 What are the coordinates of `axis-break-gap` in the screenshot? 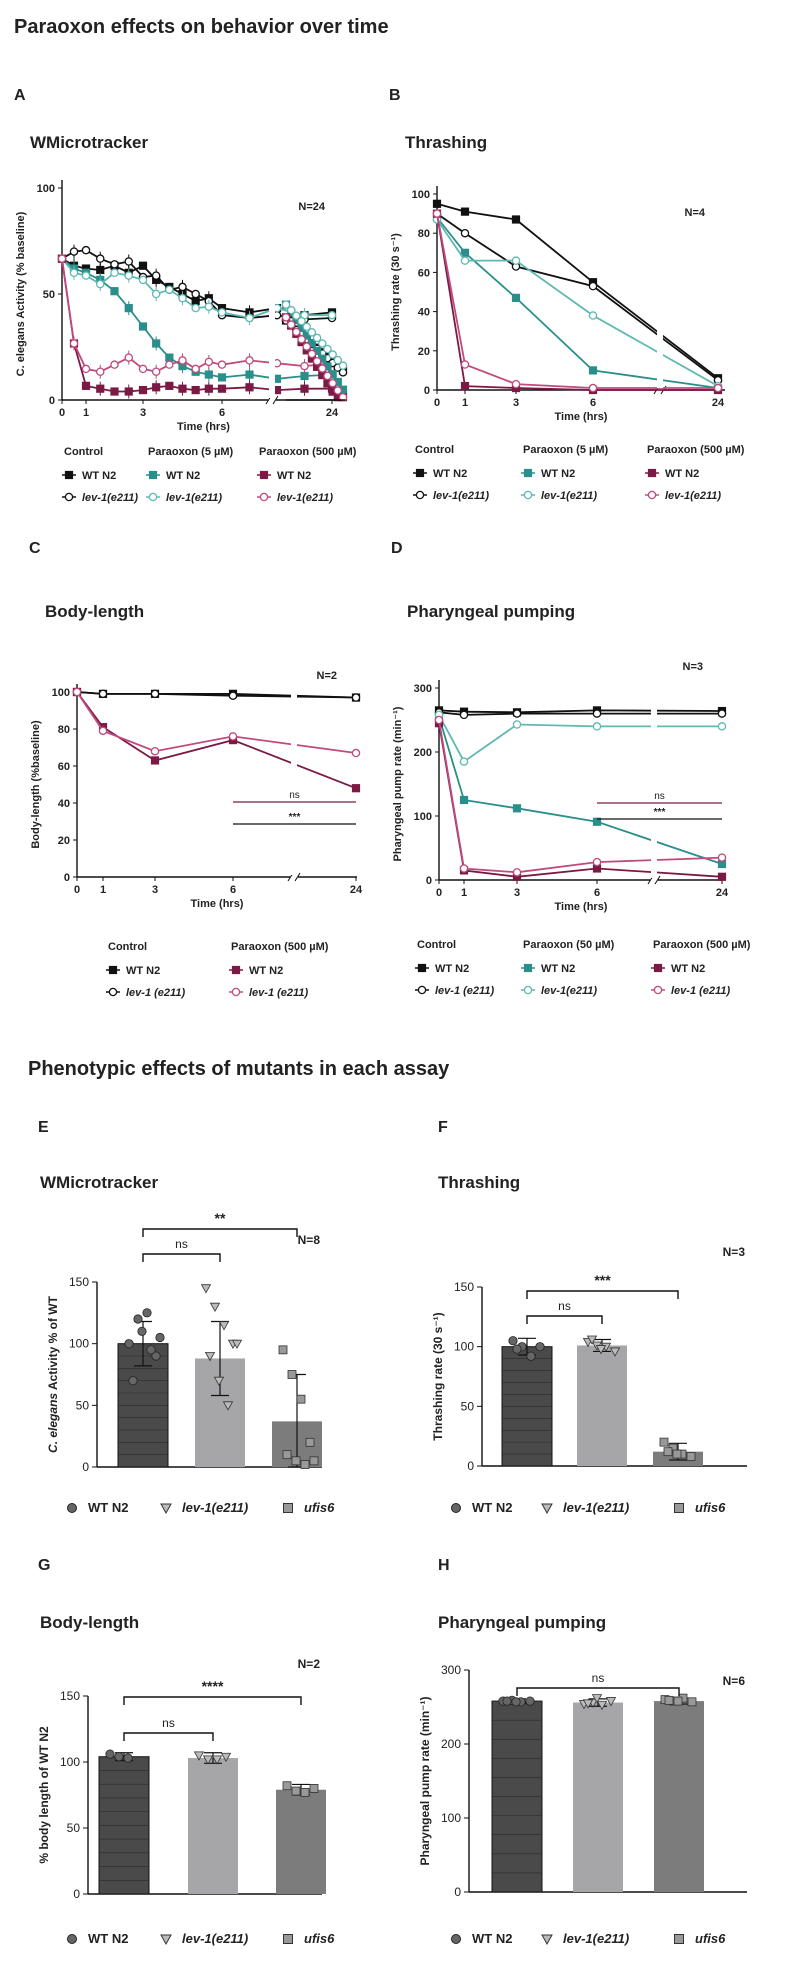 It's located at (654, 777).